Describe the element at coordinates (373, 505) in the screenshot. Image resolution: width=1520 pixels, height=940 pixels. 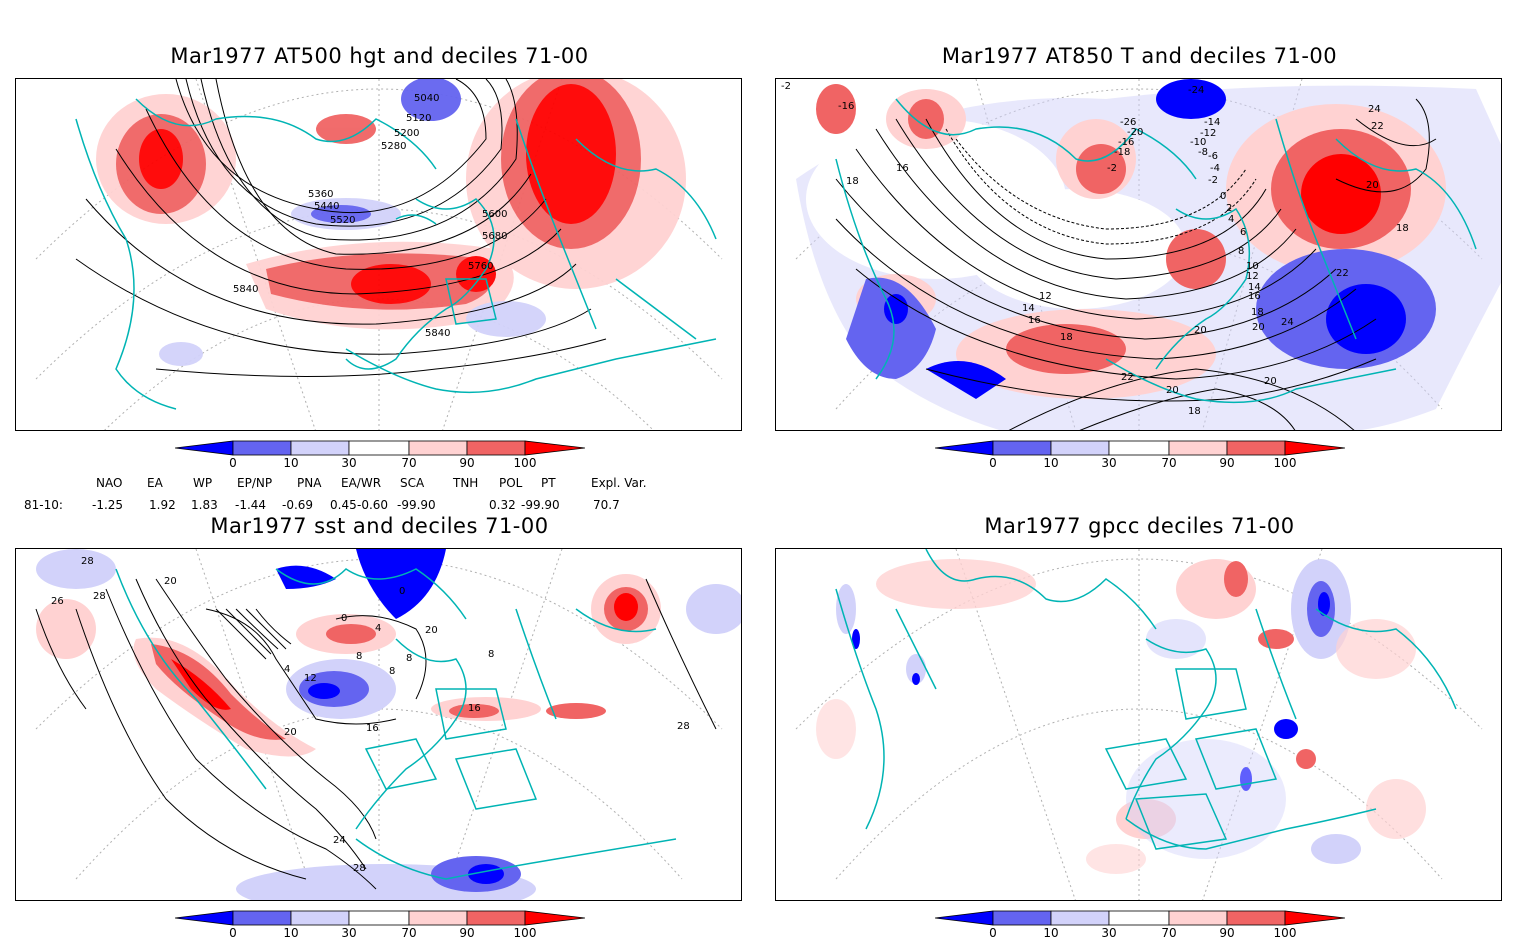
I see `index-value: -0.60` at that location.